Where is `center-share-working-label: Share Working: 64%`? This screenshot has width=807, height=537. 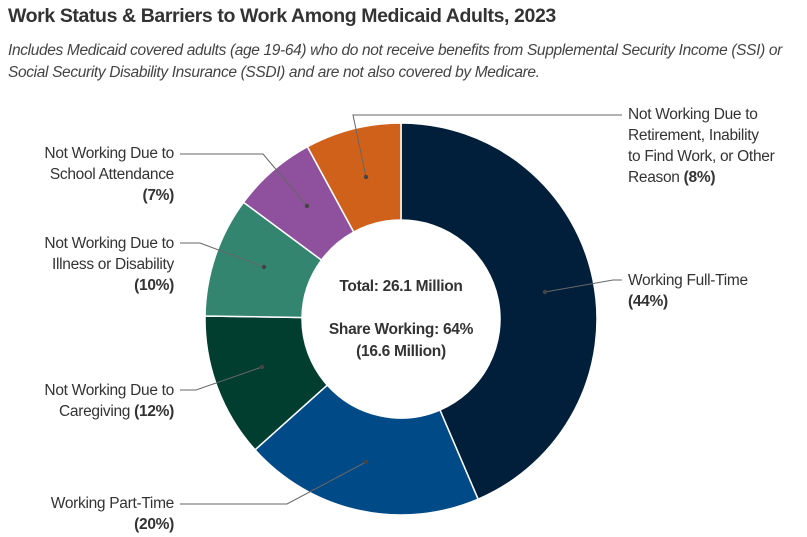 center-share-working-label: Share Working: 64% is located at coordinates (401, 329).